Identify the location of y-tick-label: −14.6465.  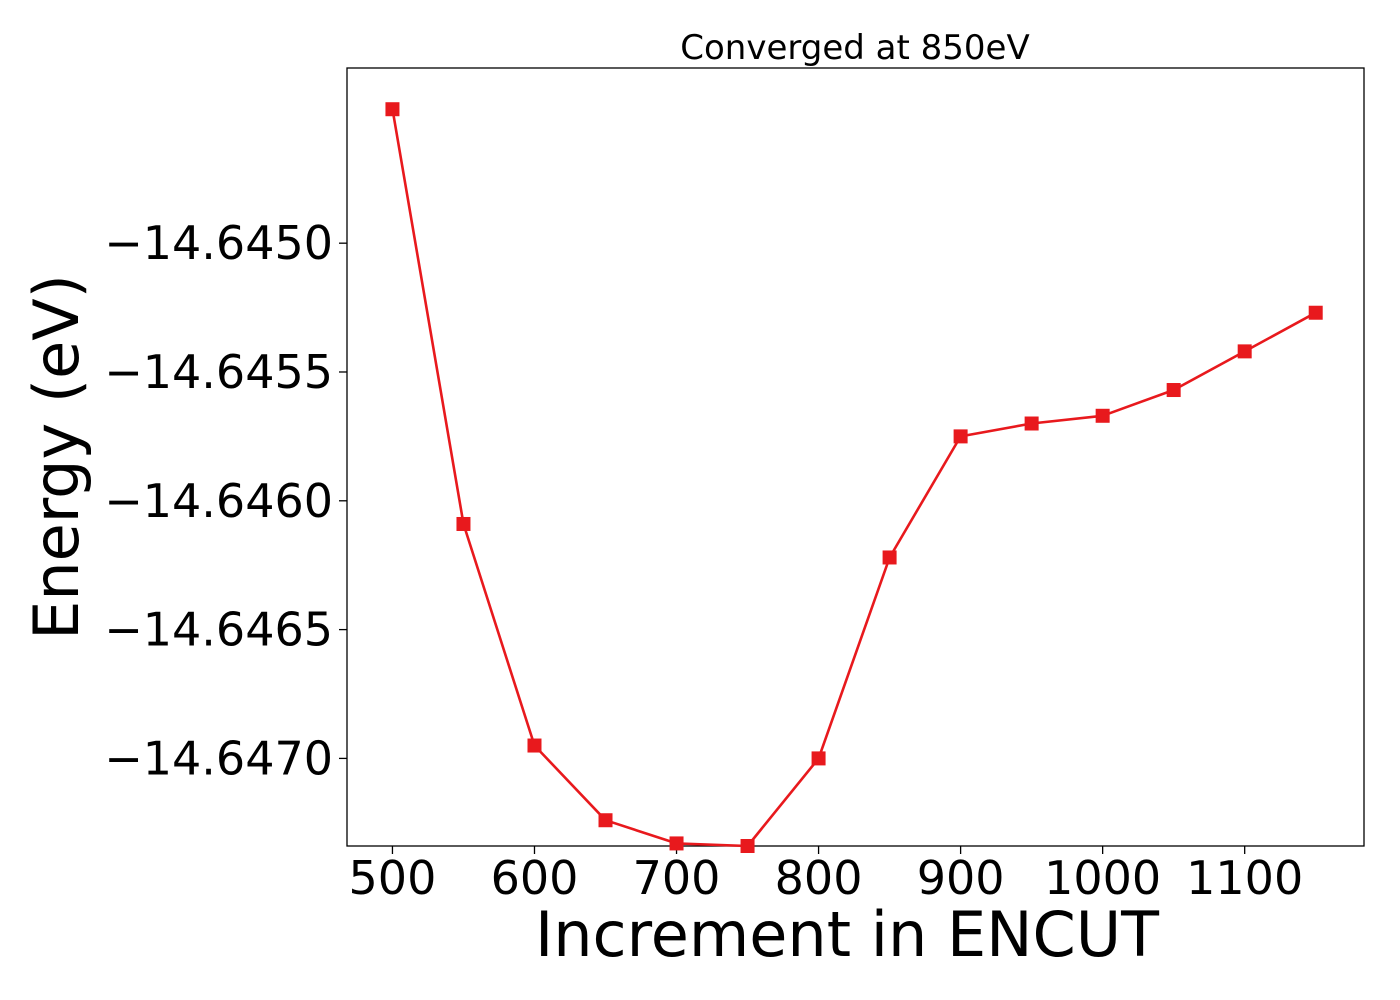
(218, 630).